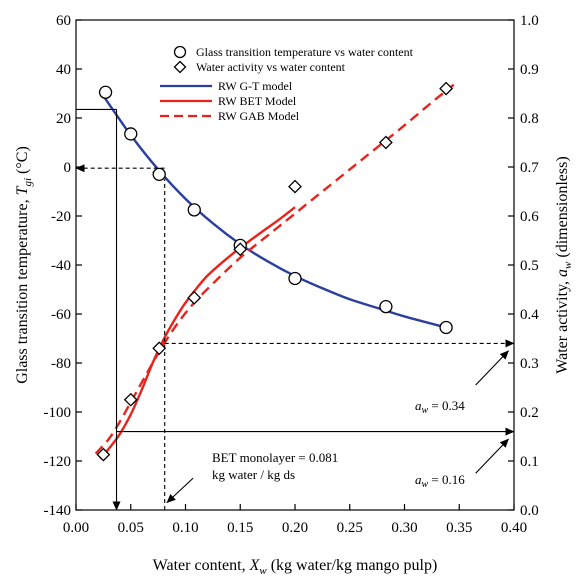 This screenshot has height=580, width=587. I want to click on y-right-tick-label: 0.0, so click(529, 511).